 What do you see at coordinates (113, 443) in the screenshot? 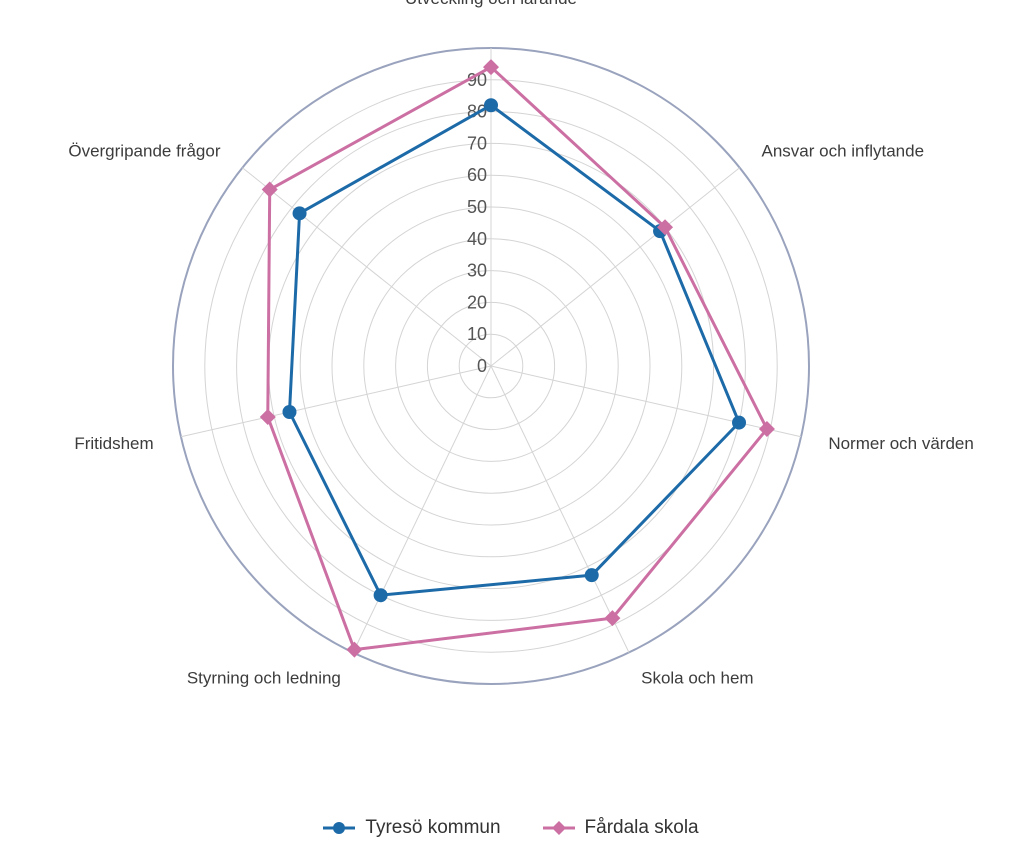
I see `category-label: Fritidshem` at bounding box center [113, 443].